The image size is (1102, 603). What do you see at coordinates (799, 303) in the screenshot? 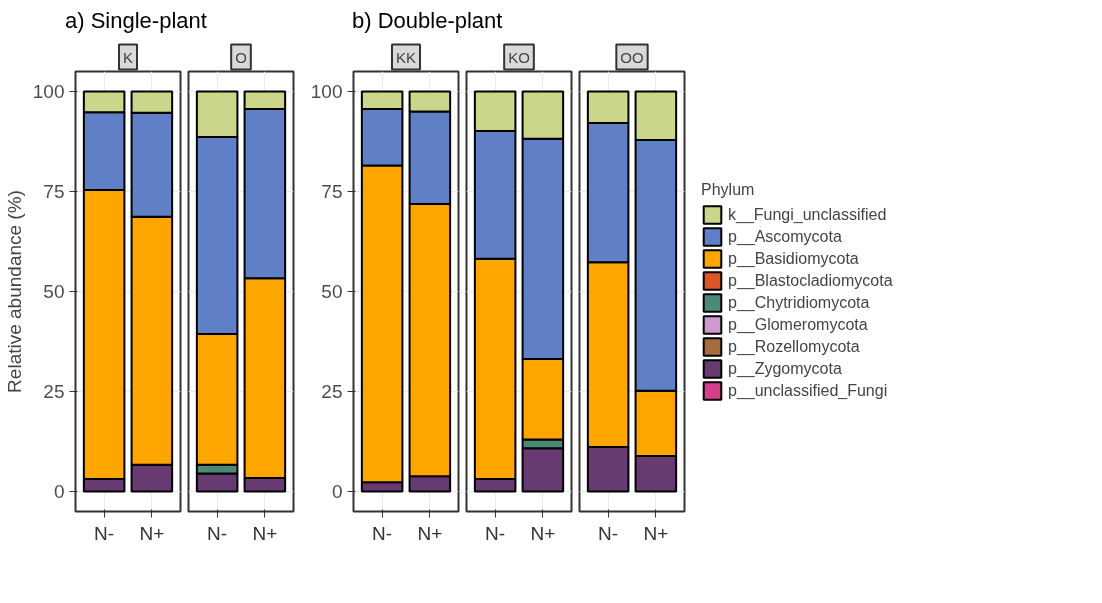
I see `legend-label: p__Chytridiomycota` at bounding box center [799, 303].